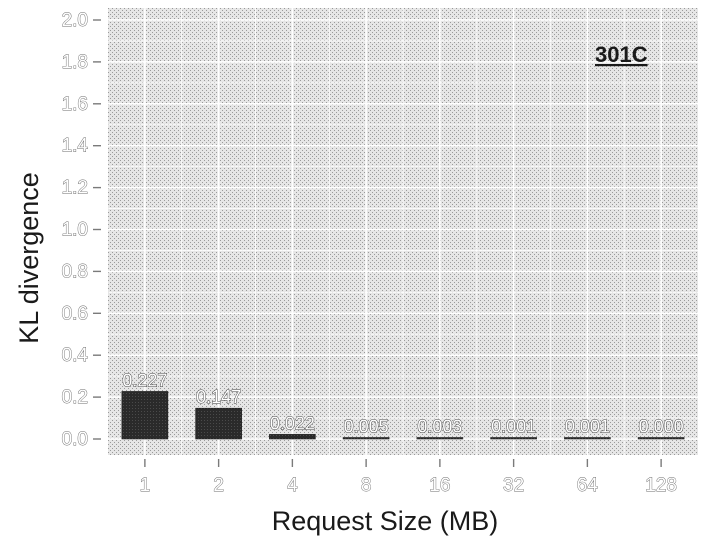 This screenshot has width=707, height=544. What do you see at coordinates (75, 313) in the screenshot?
I see `y-tick-label: 0.6` at bounding box center [75, 313].